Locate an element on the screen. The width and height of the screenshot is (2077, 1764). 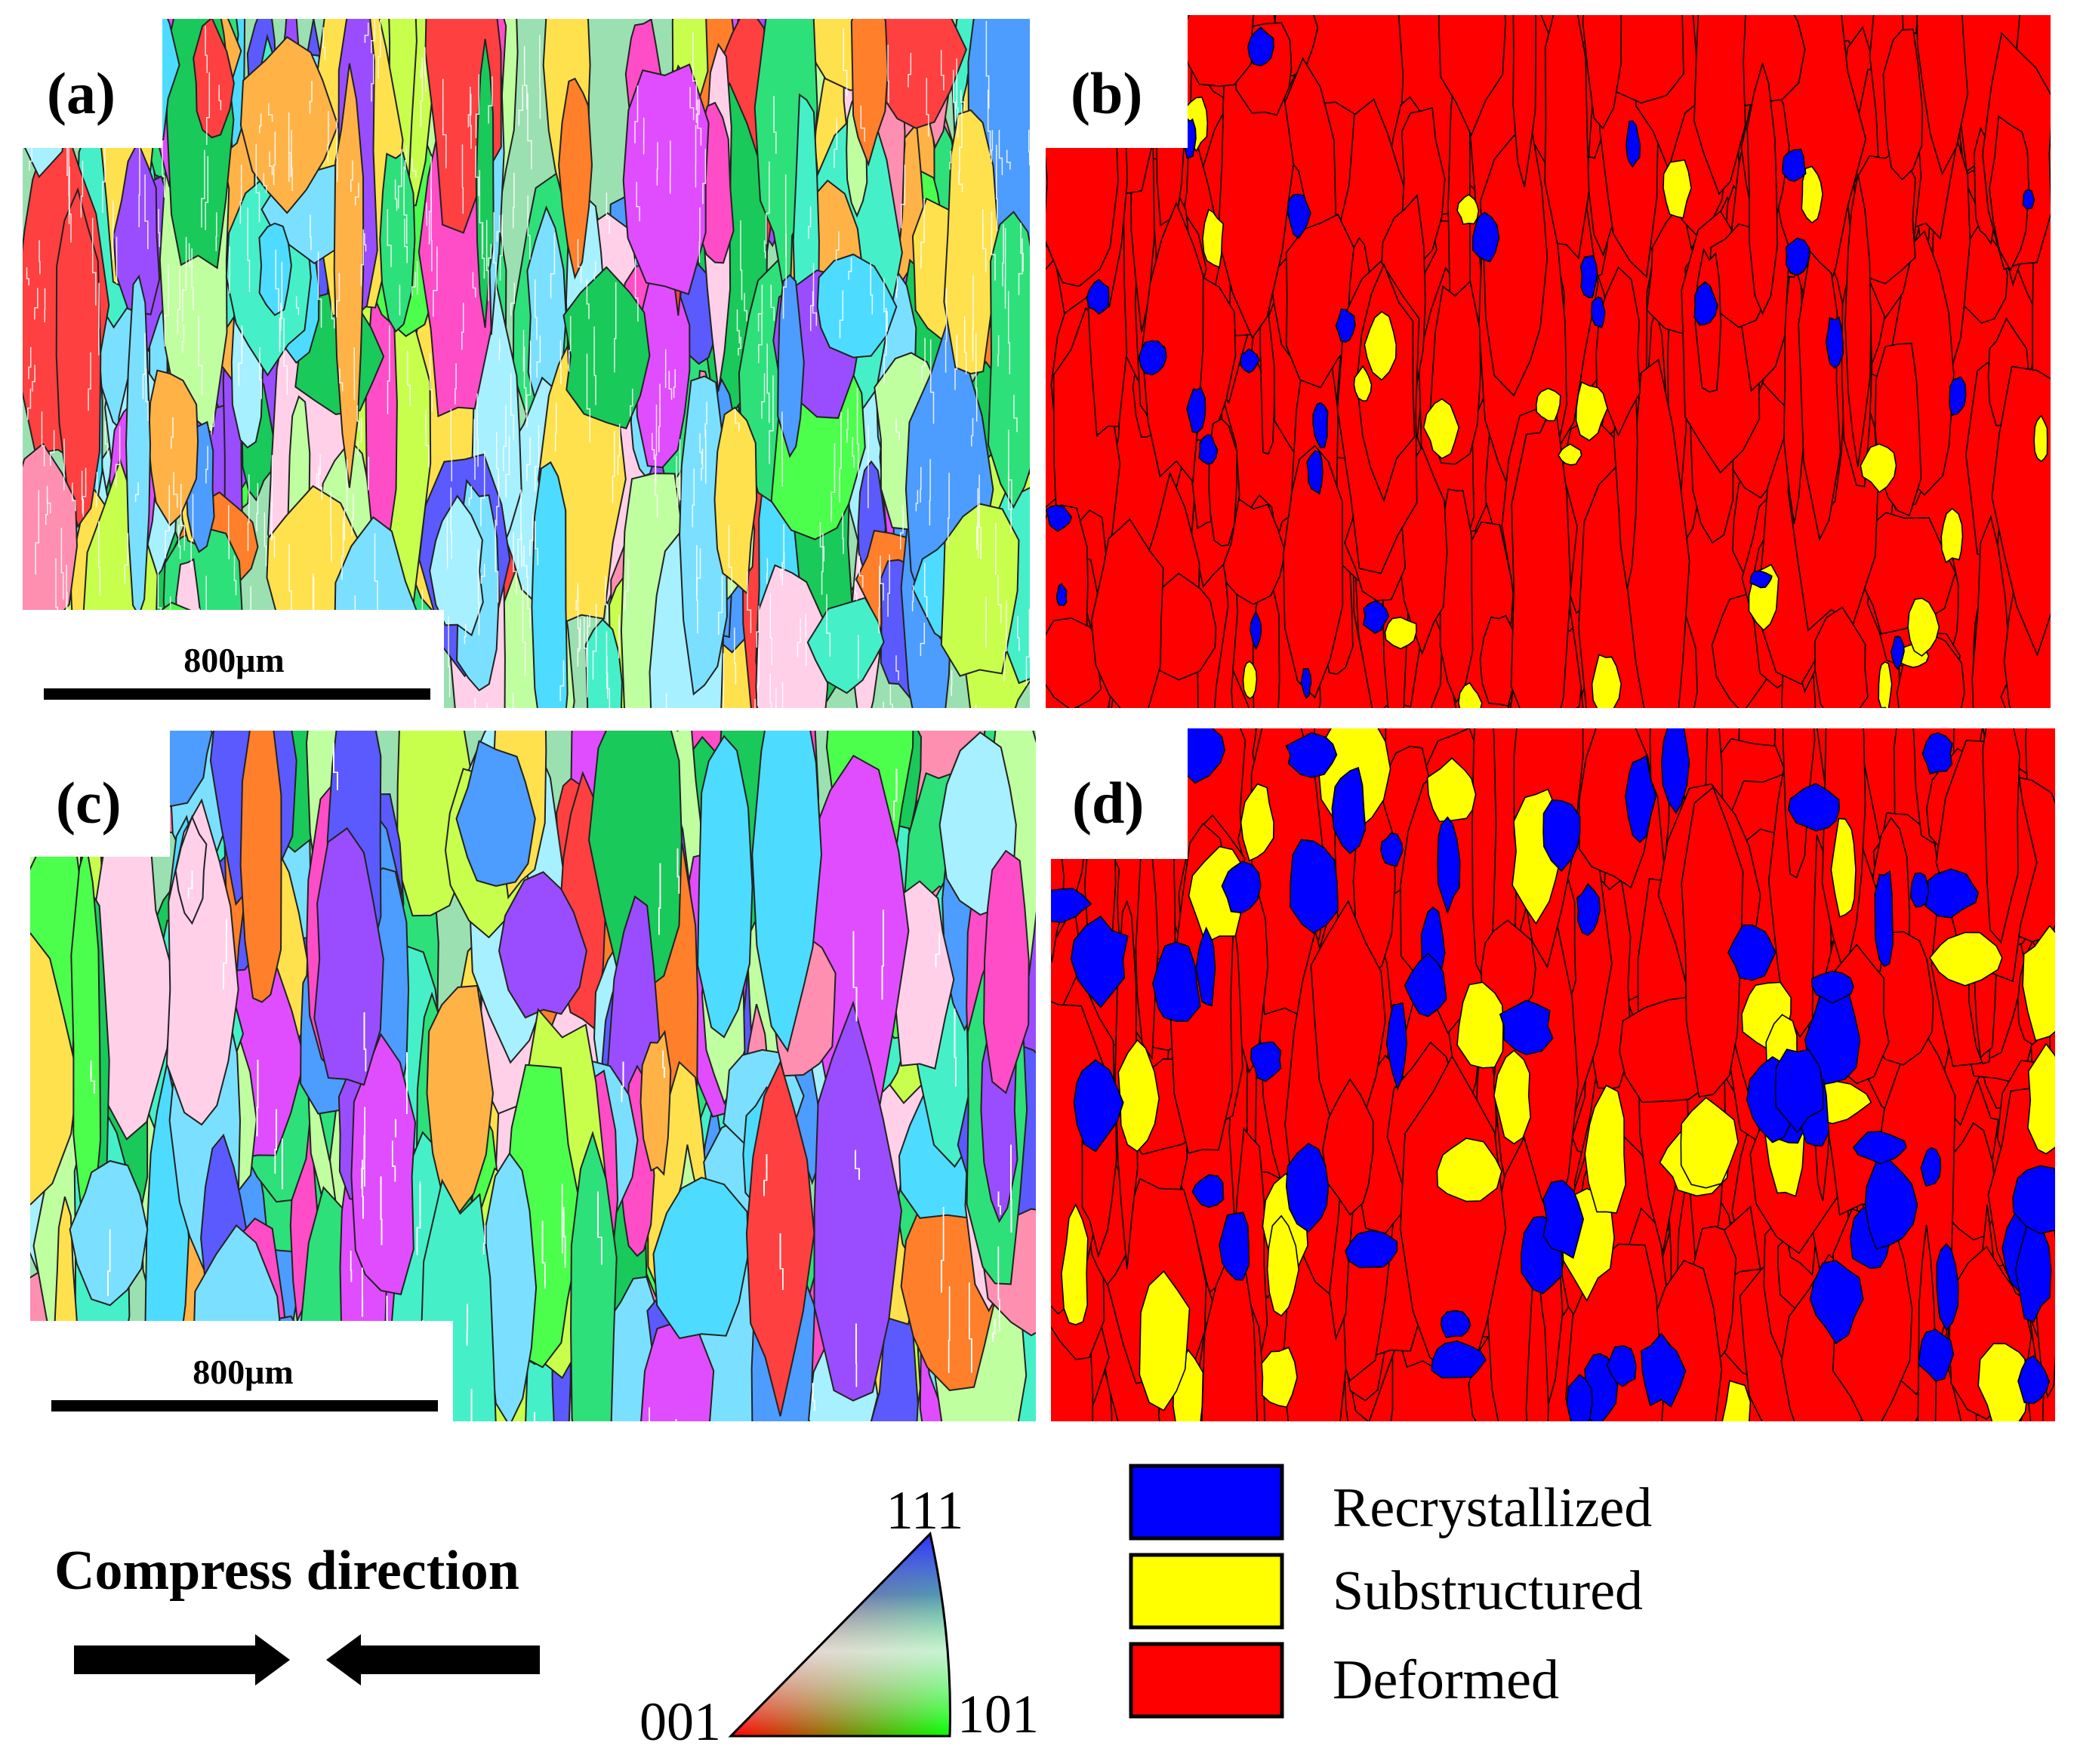
legend-label-deformed: Deformed is located at coordinates (1446, 1680).